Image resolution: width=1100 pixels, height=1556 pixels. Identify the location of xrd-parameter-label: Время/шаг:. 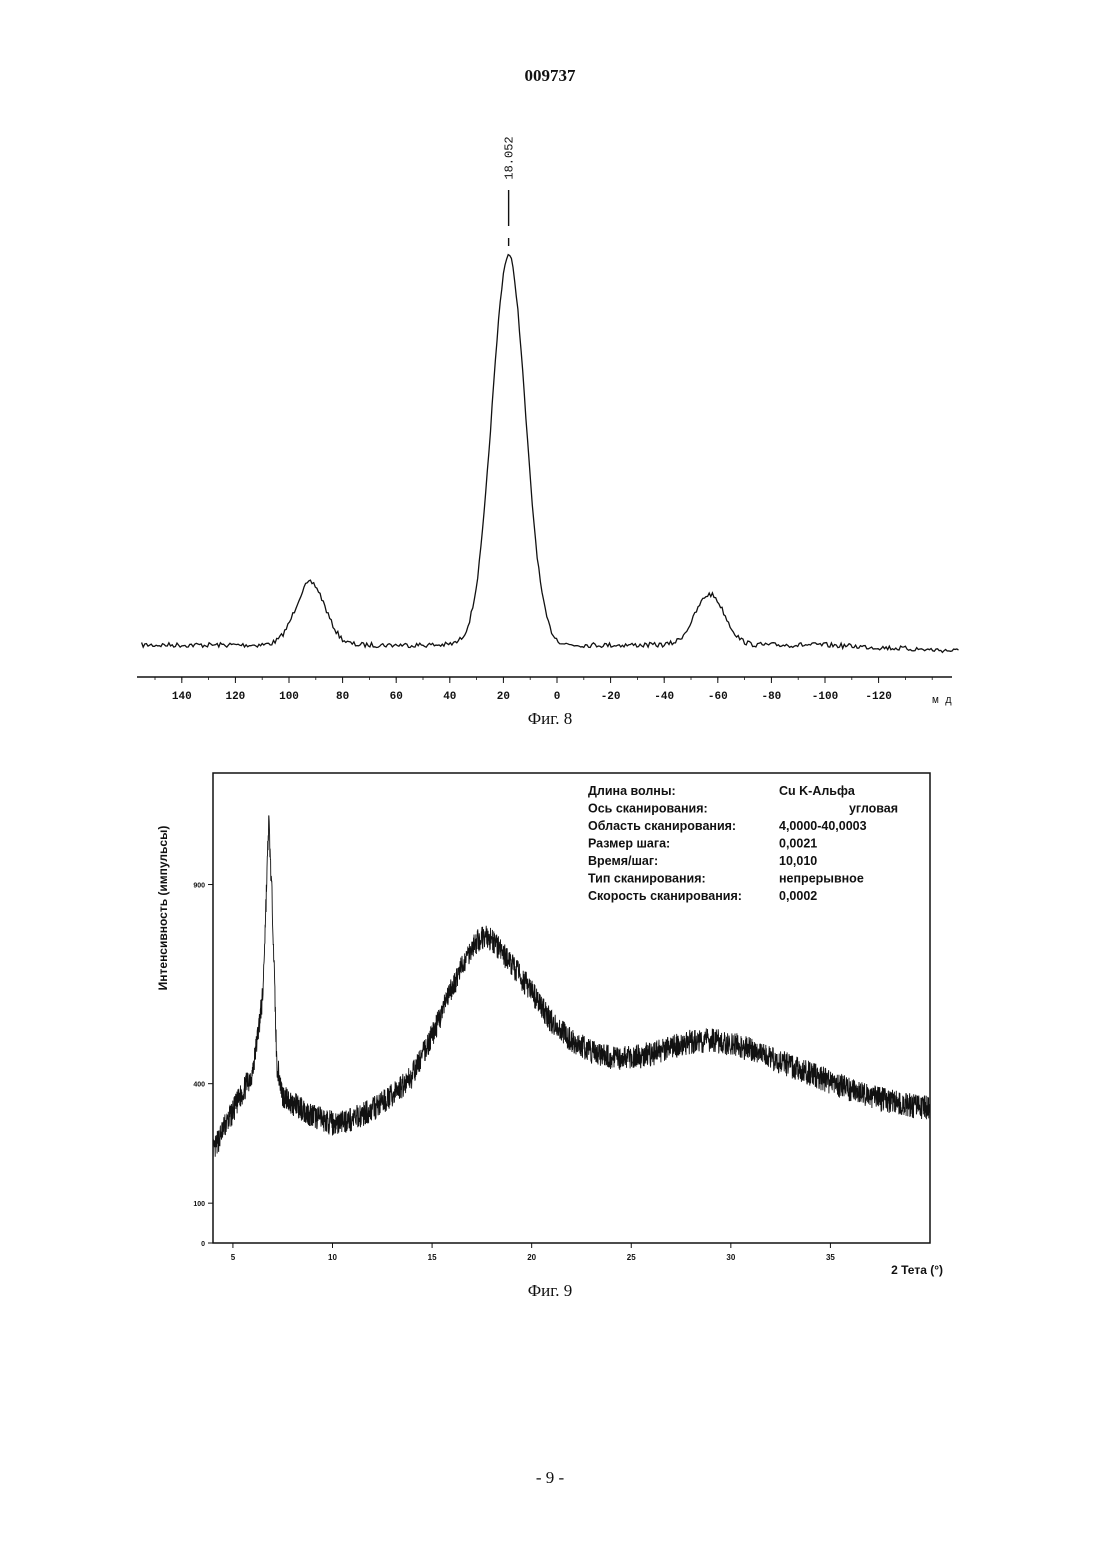
(623, 861).